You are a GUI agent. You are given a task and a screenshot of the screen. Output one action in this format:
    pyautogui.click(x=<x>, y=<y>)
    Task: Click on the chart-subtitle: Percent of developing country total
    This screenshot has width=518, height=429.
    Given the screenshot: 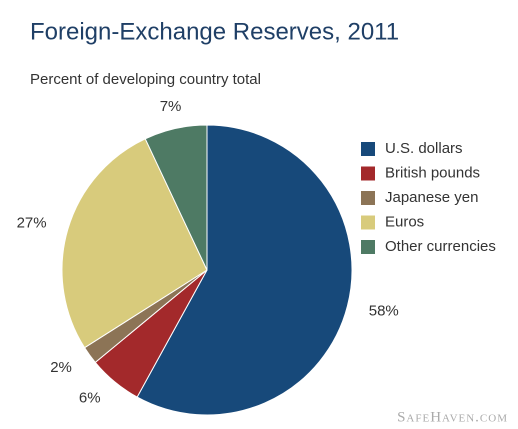 What is the action you would take?
    pyautogui.click(x=145, y=79)
    